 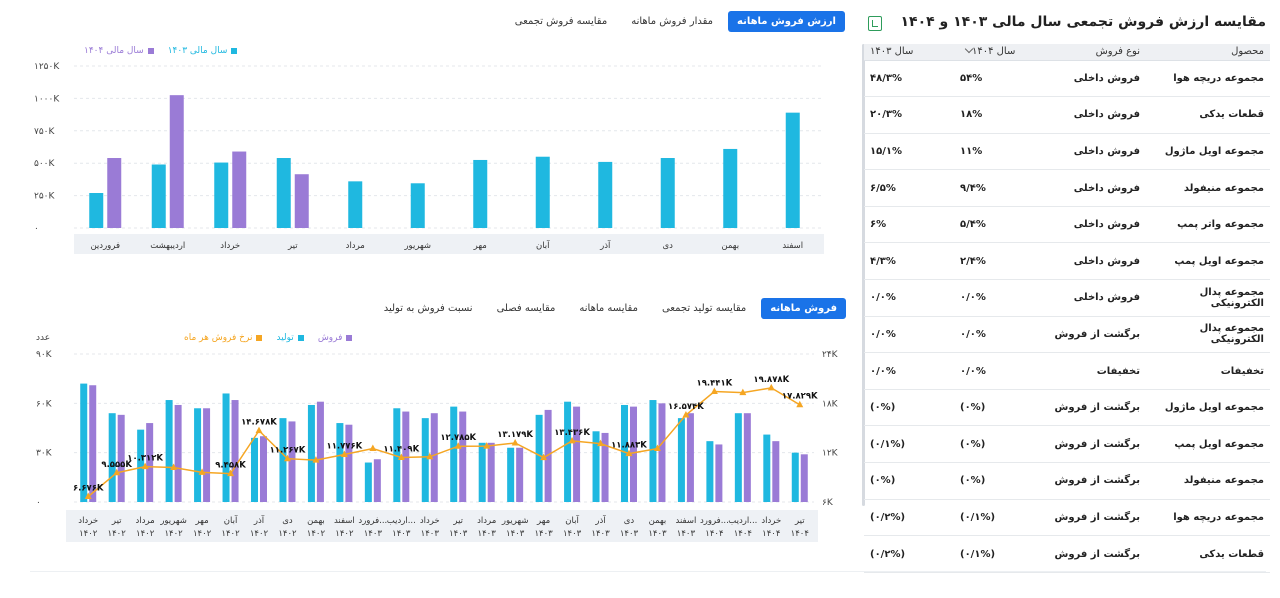 I want to click on table-row: مجموعه اویل پمپ فروش داخلی ۲/۴% ۴/۳%, so click(x=1067, y=261).